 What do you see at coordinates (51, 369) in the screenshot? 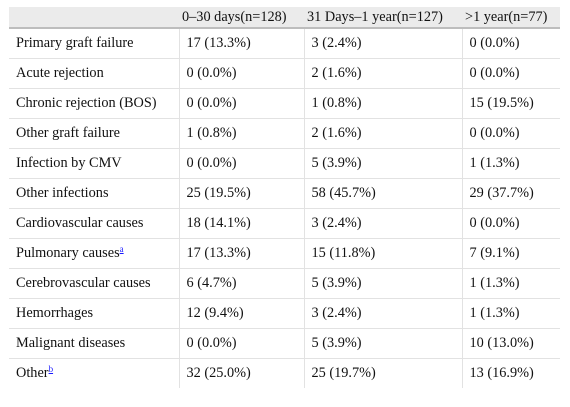
I see `footnote-link: b` at bounding box center [51, 369].